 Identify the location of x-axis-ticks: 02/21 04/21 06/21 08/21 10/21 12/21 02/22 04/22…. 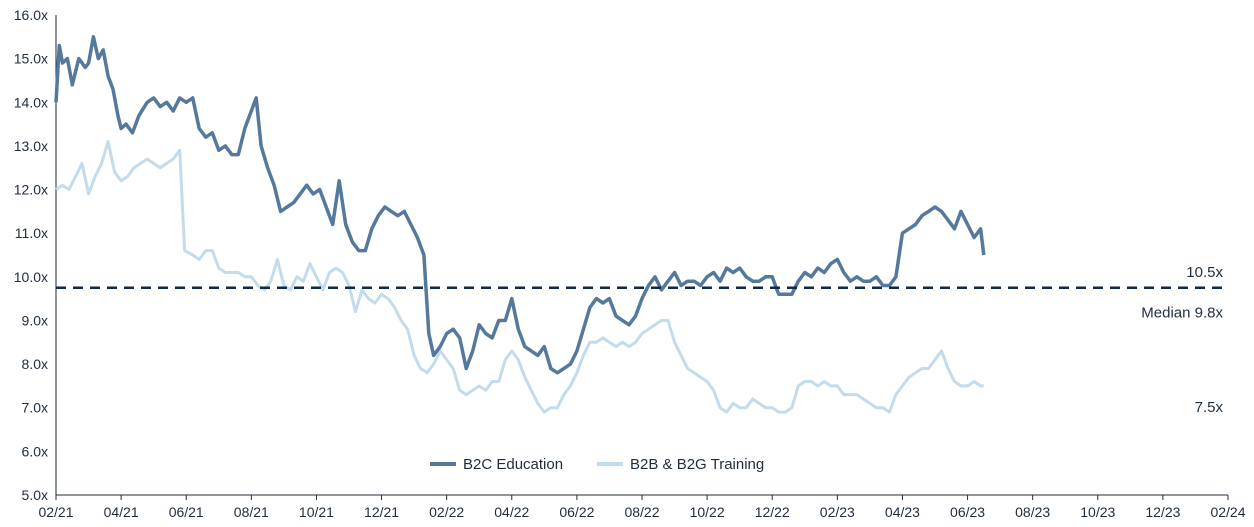
(642, 507).